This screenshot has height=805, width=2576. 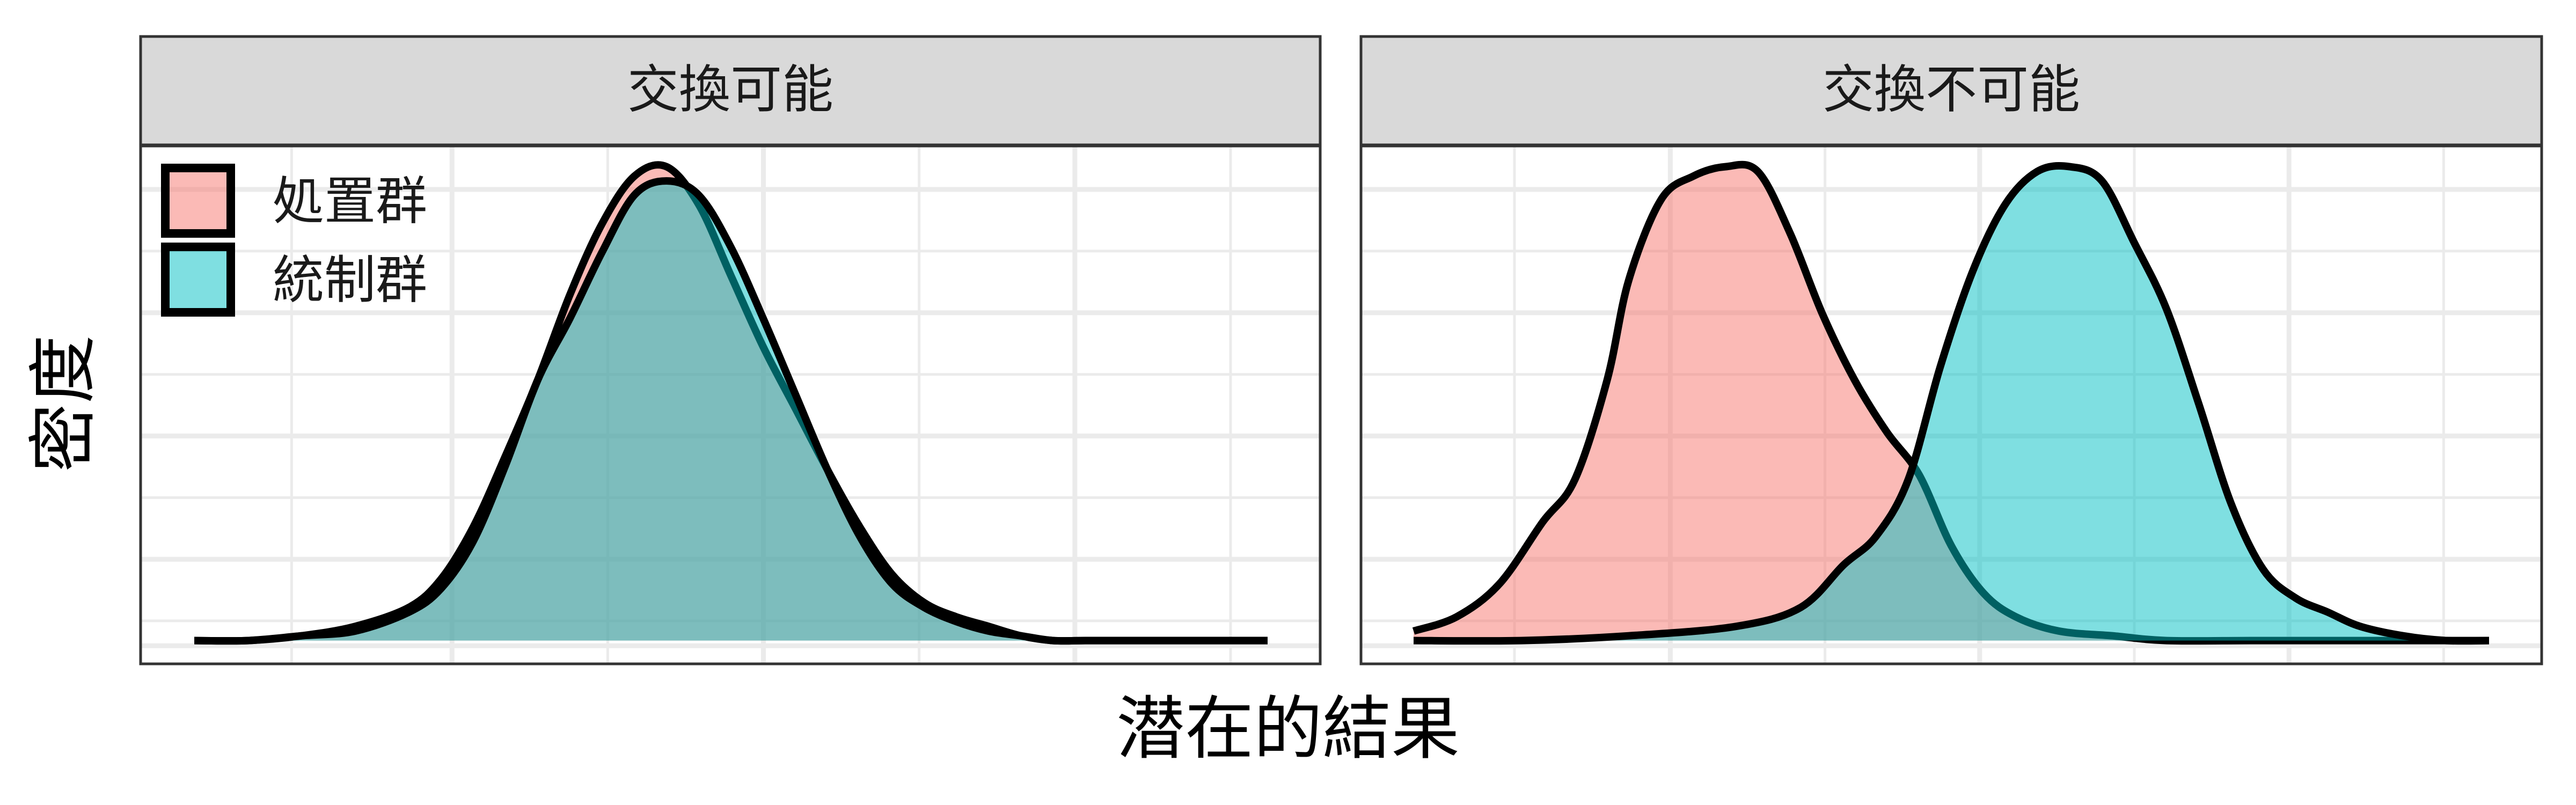 I want to click on legend-key-control, so click(x=198, y=280).